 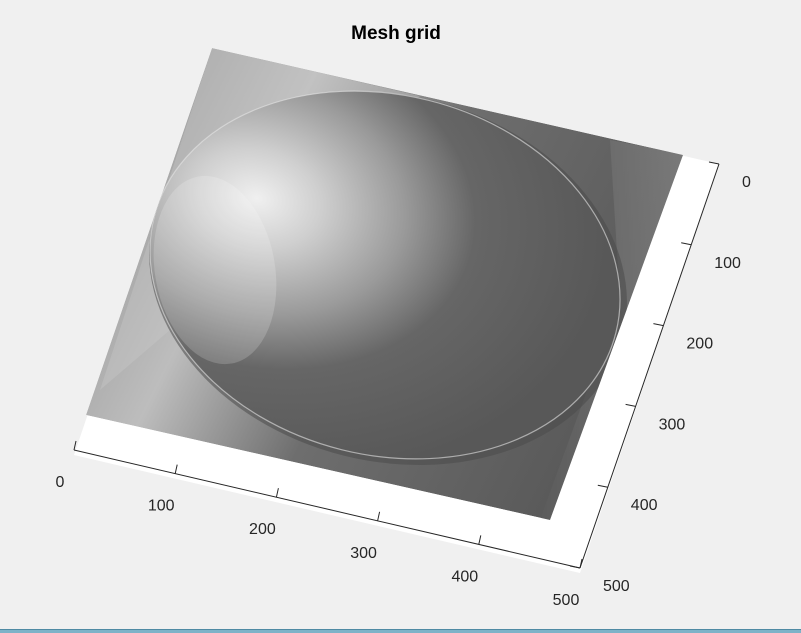 I want to click on x-tick-label: 200, so click(x=262, y=529).